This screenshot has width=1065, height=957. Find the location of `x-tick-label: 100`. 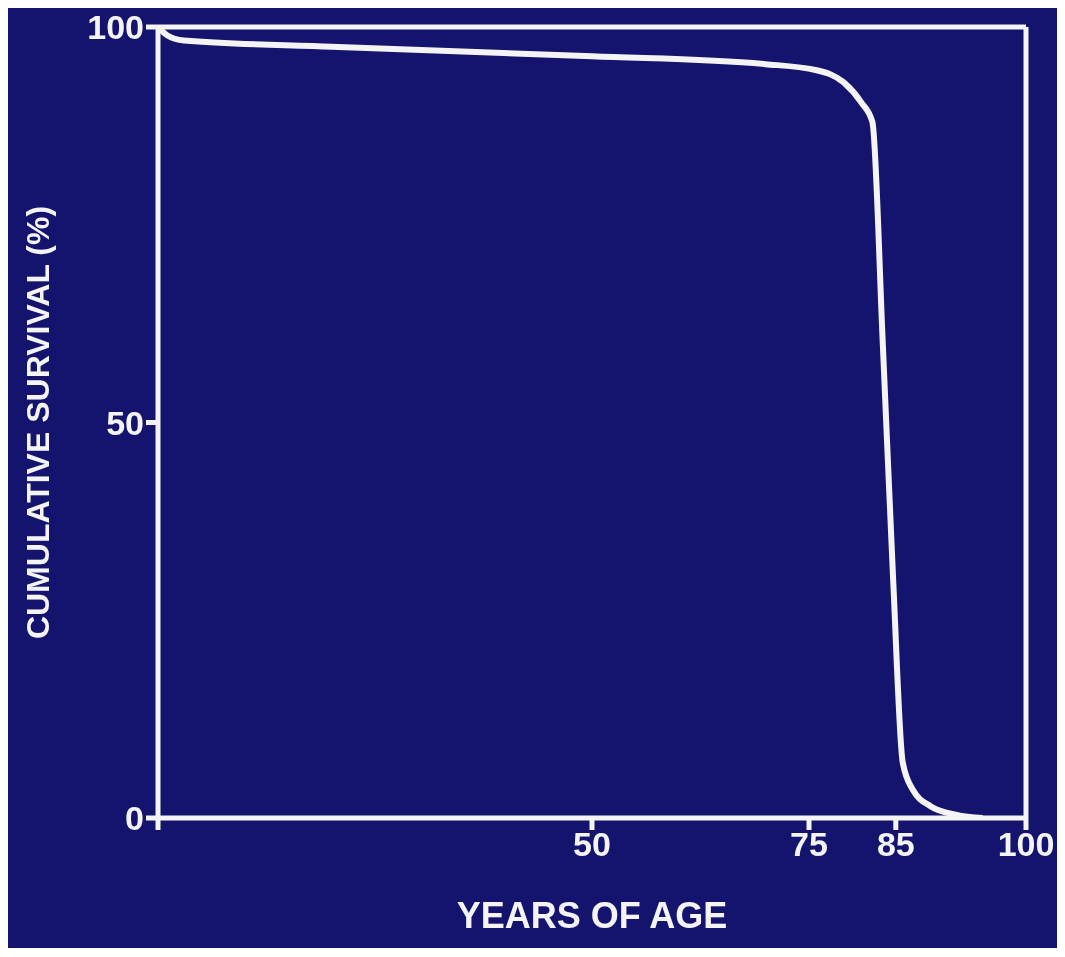

x-tick-label: 100 is located at coordinates (1026, 844).